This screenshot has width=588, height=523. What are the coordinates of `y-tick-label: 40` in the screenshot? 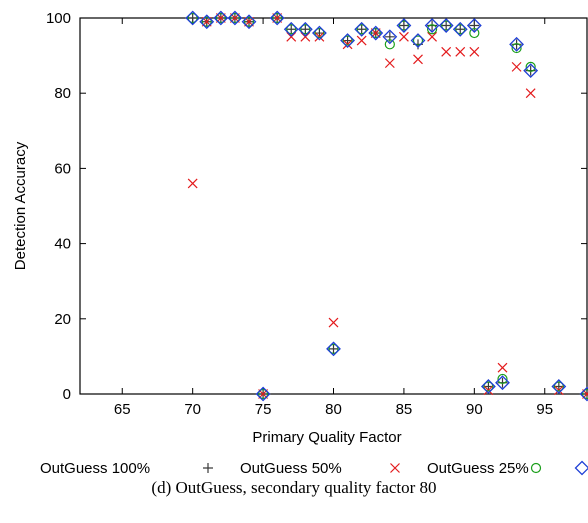 It's located at (62, 244).